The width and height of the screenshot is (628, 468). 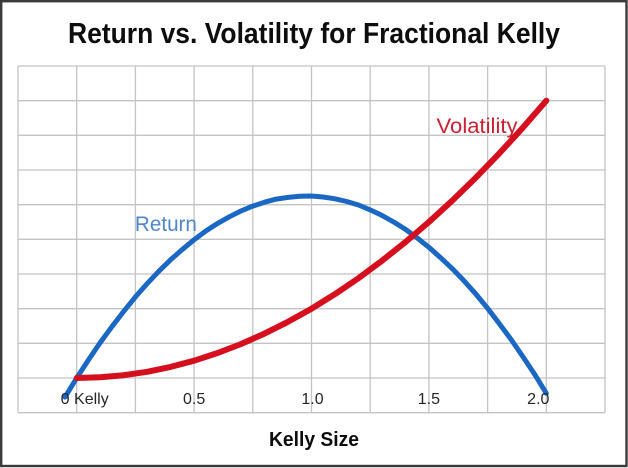 What do you see at coordinates (194, 399) in the screenshot?
I see `x-tick-label: 0.5` at bounding box center [194, 399].